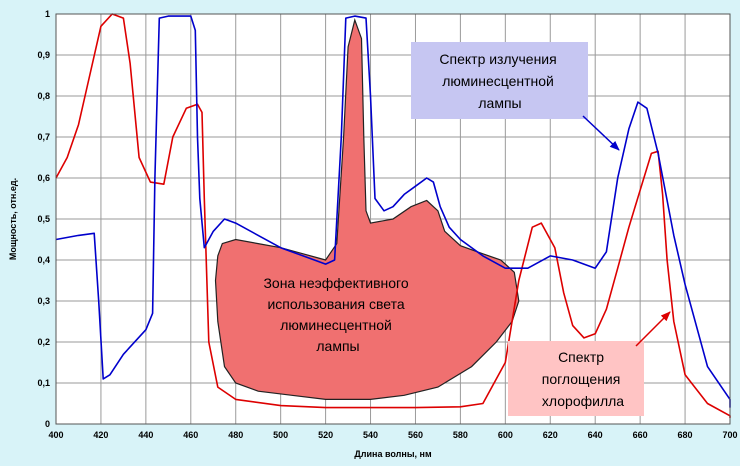 This screenshot has height=466, width=740. I want to click on absorption-label: Спектр поглощения хлорофилла, so click(583, 379).